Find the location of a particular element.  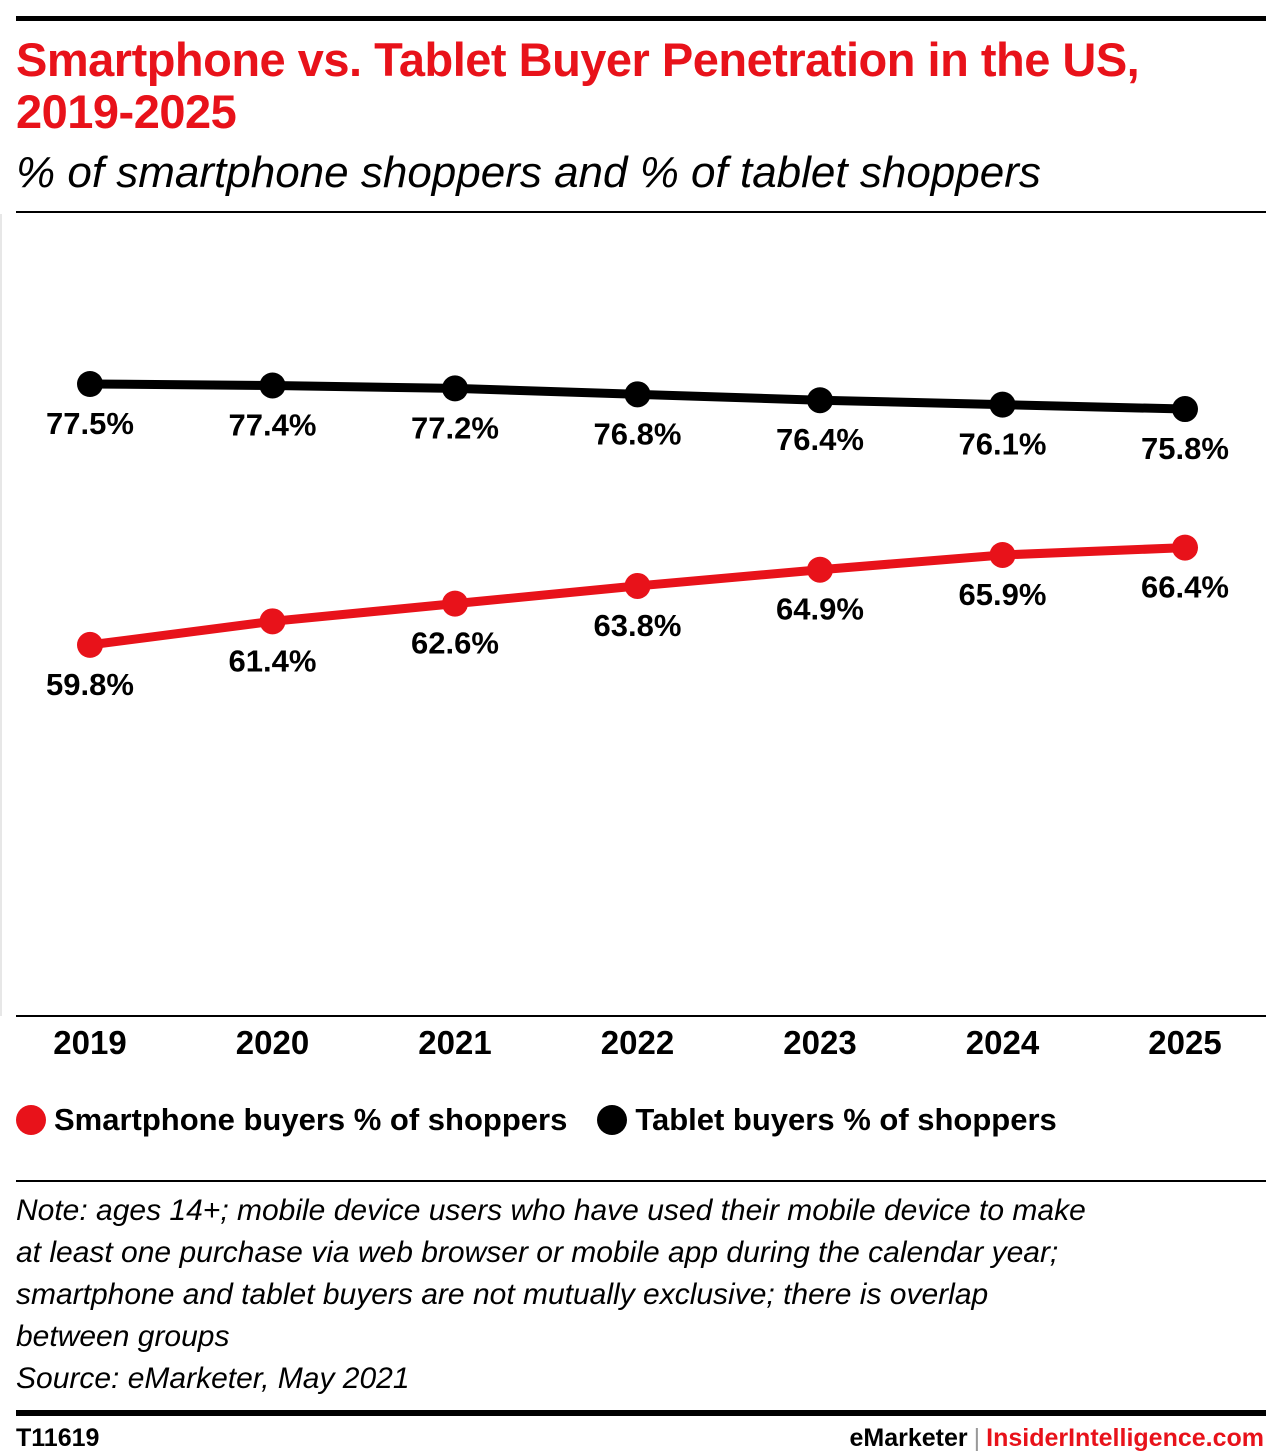

x-tick-label: 2019 is located at coordinates (89, 1042).